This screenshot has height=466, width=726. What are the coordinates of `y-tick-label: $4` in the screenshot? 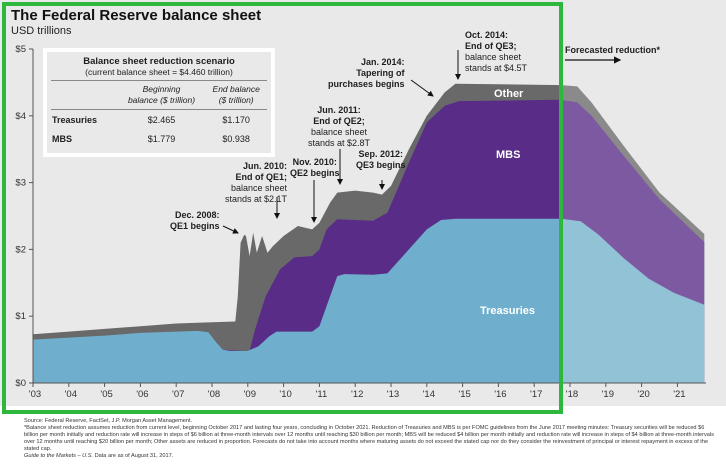 It's located at (20, 116).